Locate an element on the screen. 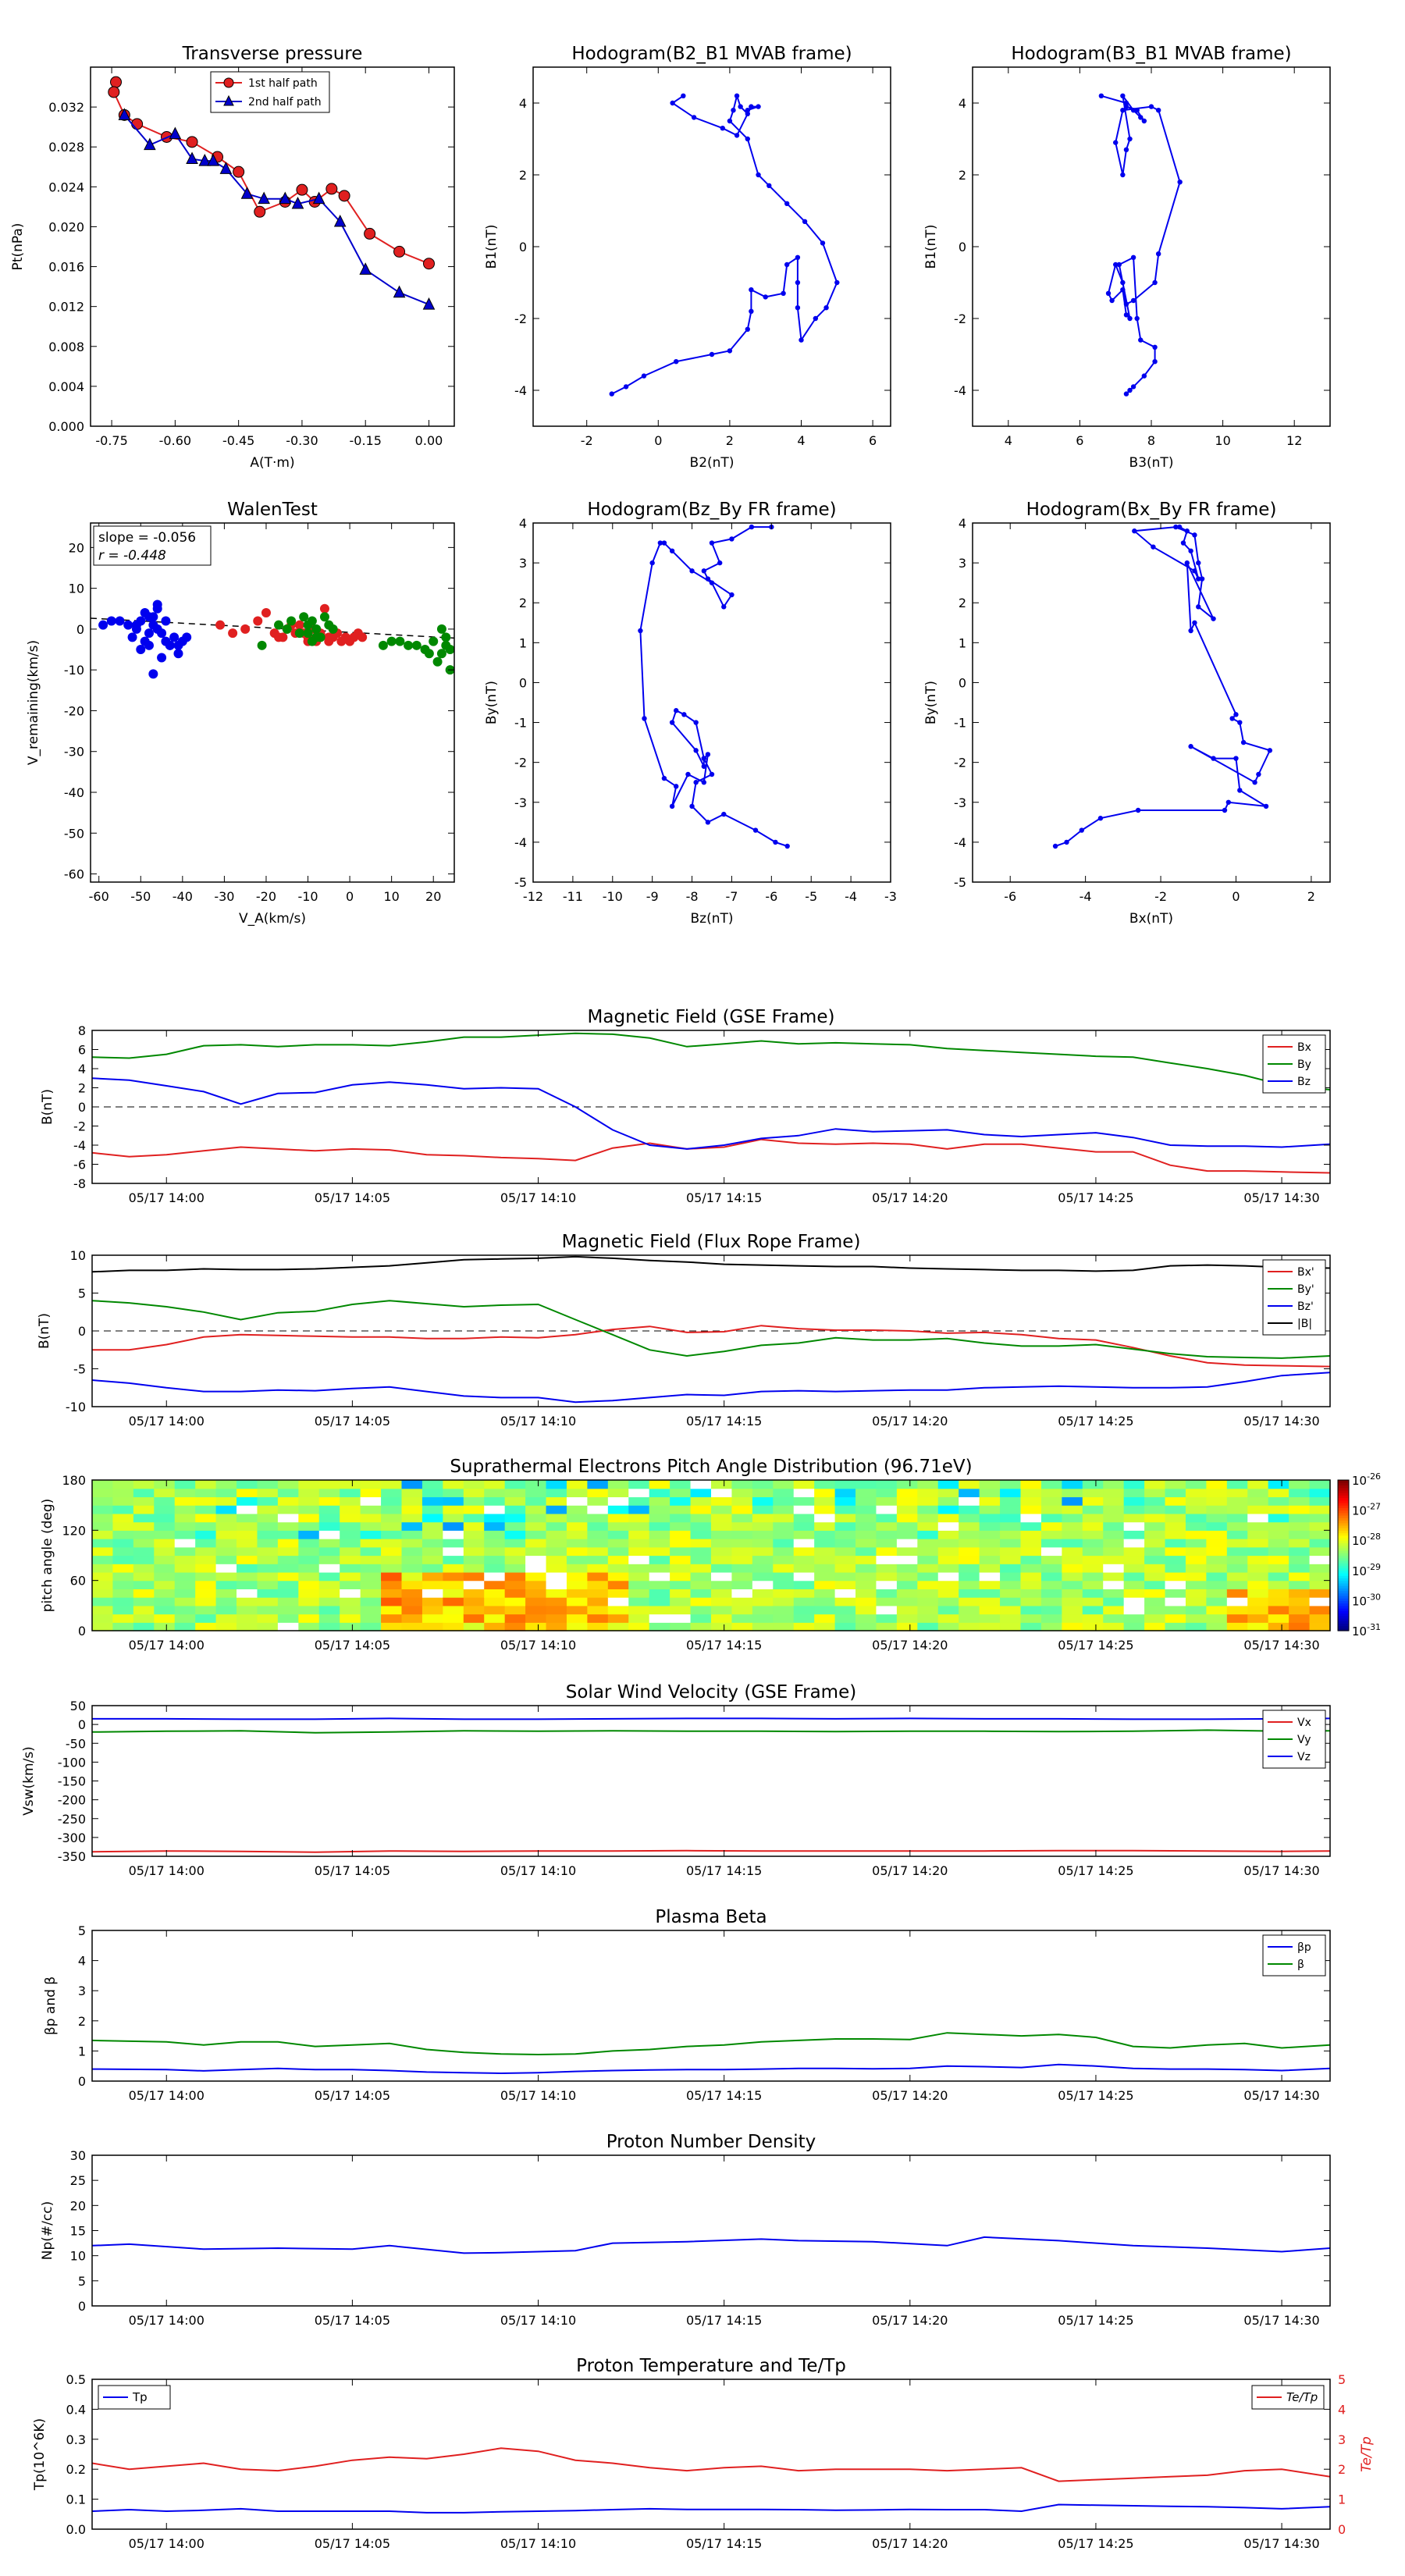 The width and height of the screenshot is (1405, 2576). y-tick-label: -10 is located at coordinates (76, 1407).